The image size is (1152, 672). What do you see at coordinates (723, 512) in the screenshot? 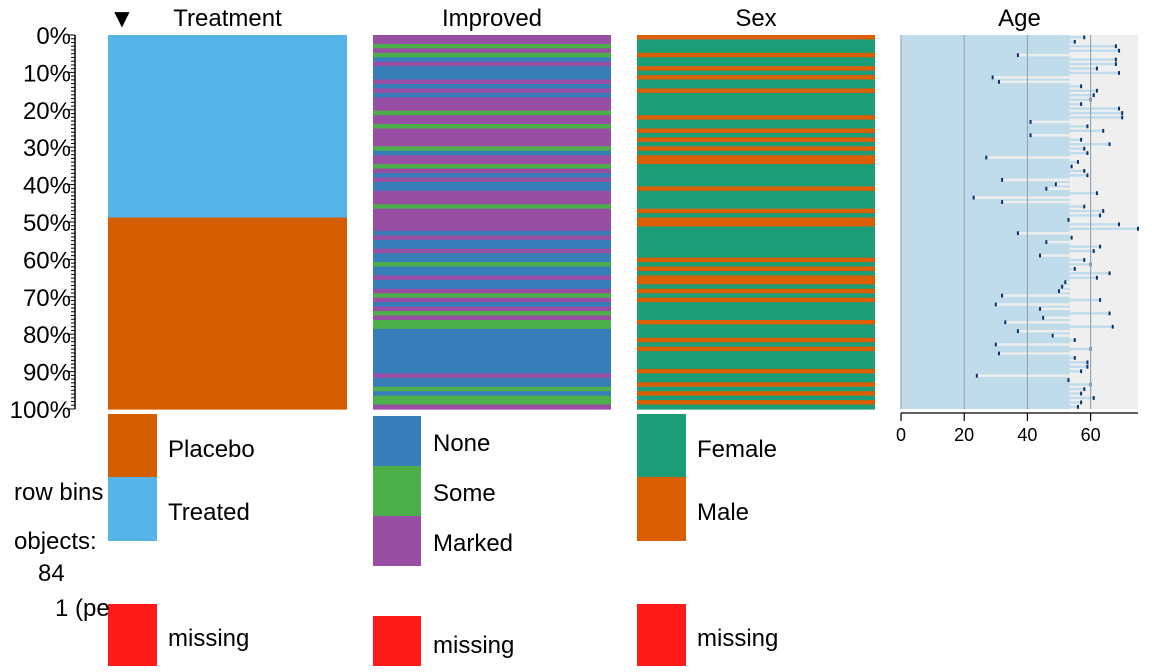
I see `legend-label: Male` at bounding box center [723, 512].